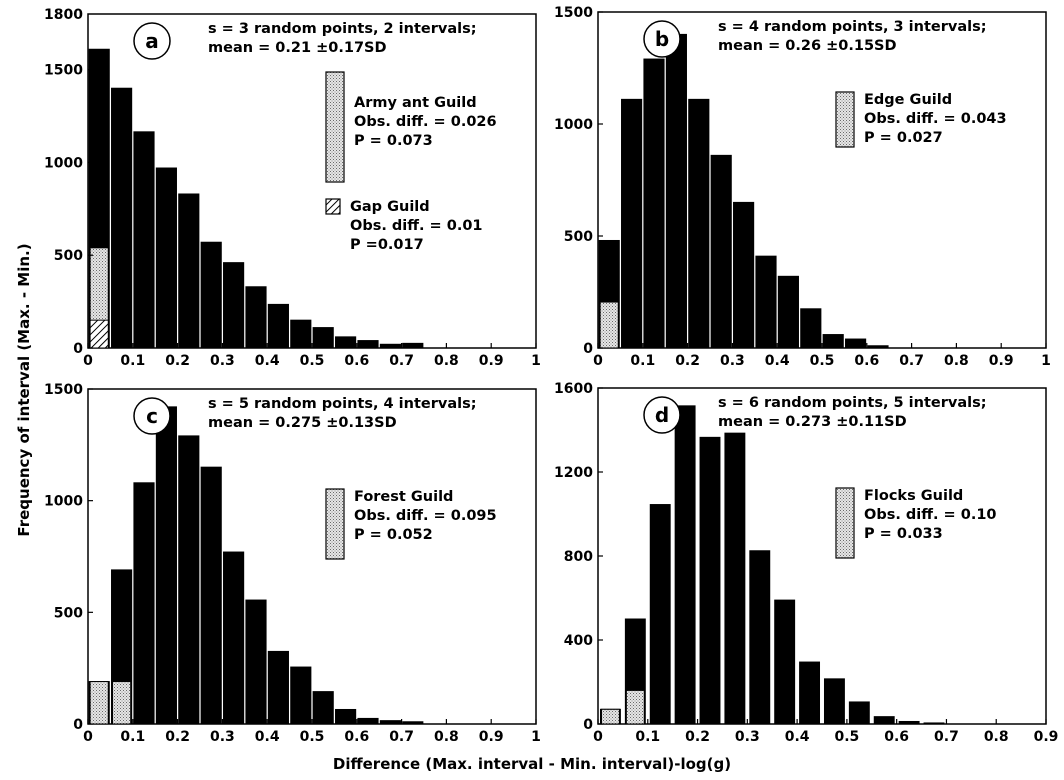  I want to click on overlay-bar-hatch, so click(99, 334).